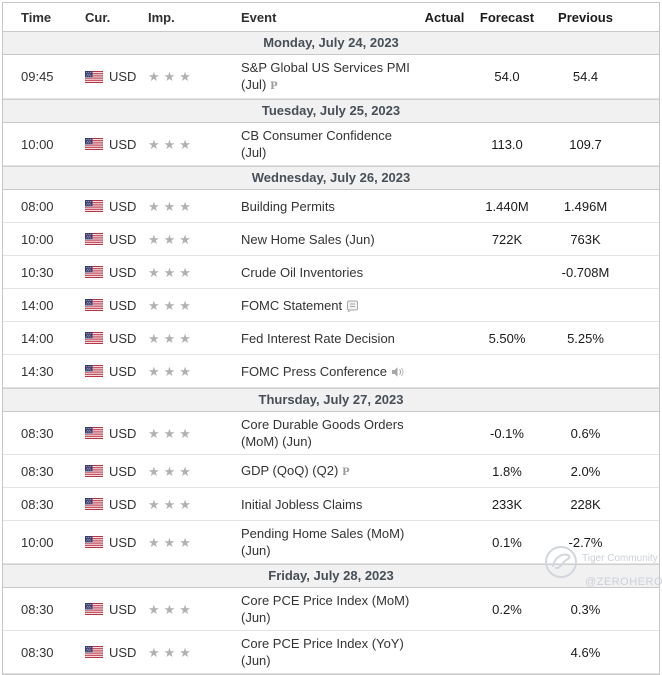  I want to click on event-forecast: 54.0, so click(507, 76).